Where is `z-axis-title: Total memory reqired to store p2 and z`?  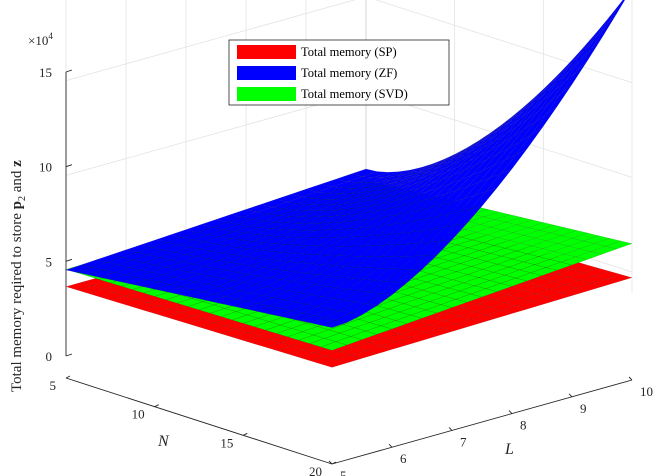 z-axis-title: Total memory reqired to store p2 and z is located at coordinates (18, 276).